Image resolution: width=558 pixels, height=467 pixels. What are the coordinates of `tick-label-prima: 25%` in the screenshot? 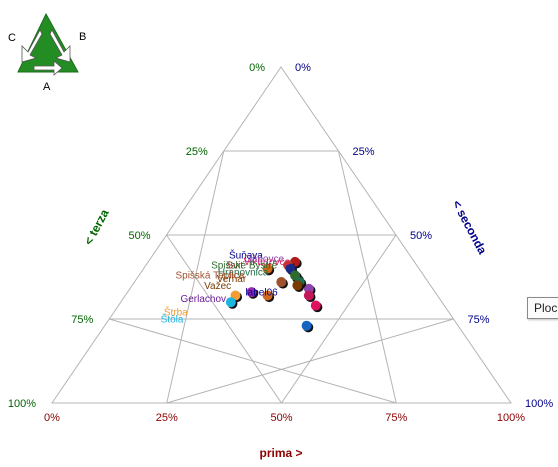 It's located at (167, 418).